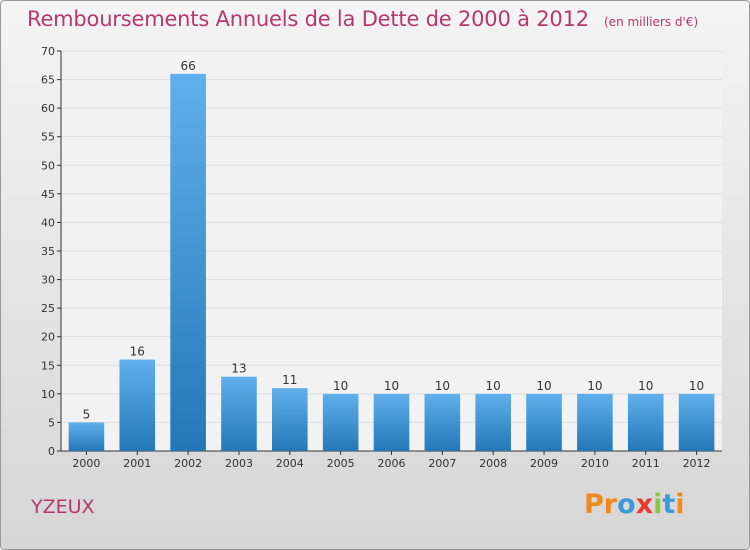  I want to click on data-label-2012: 10, so click(696, 386).